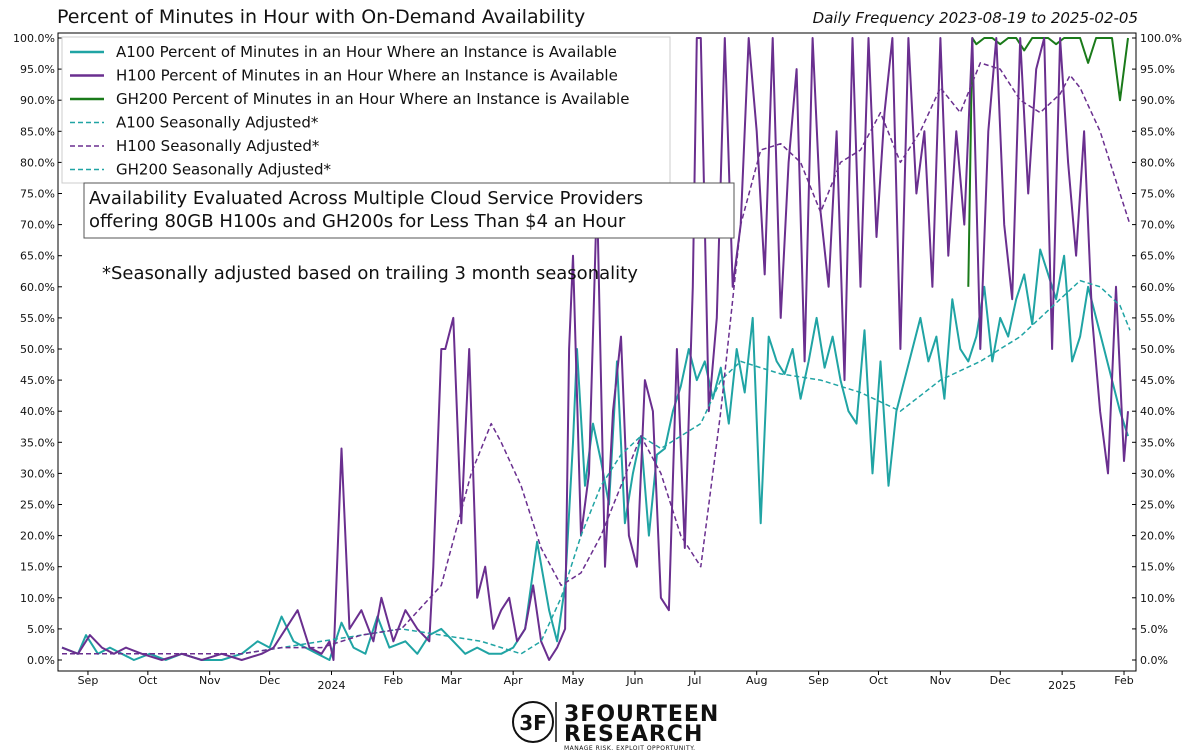 The image size is (1200, 754). I want to click on y-tick-label-left: 25.0%, so click(37, 505).